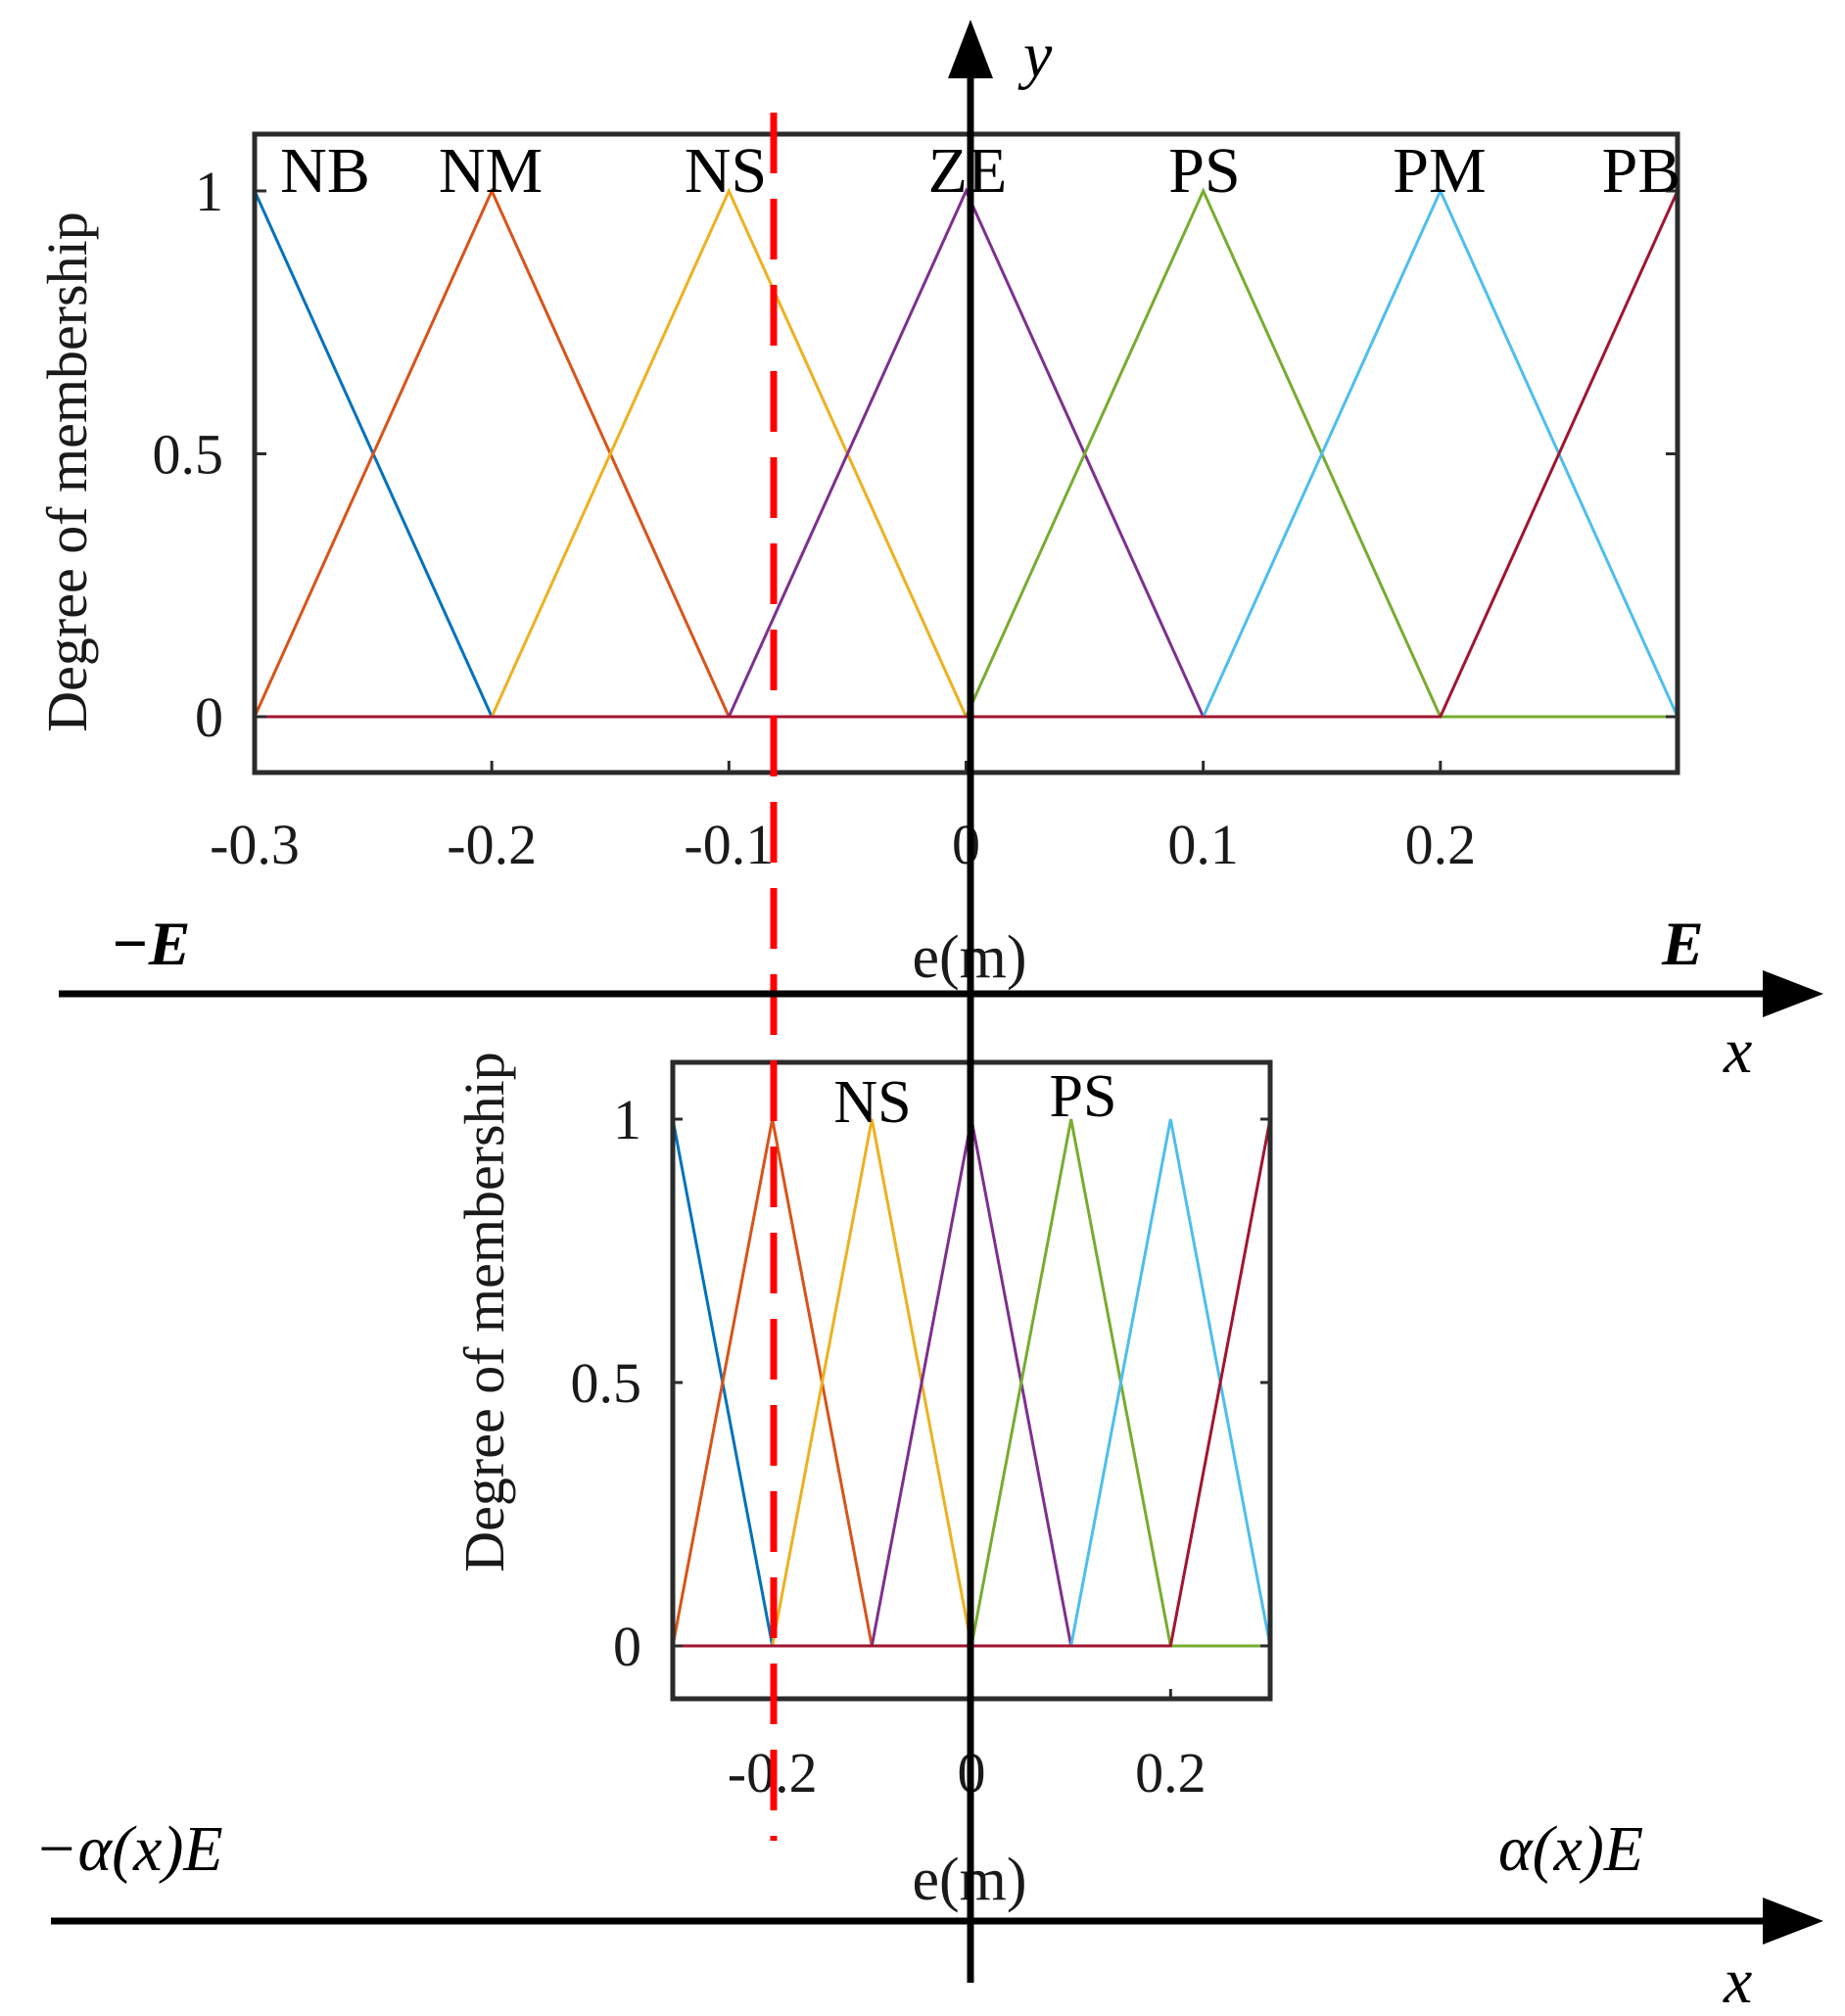  I want to click on x-tick-label: 0, so click(966, 844).